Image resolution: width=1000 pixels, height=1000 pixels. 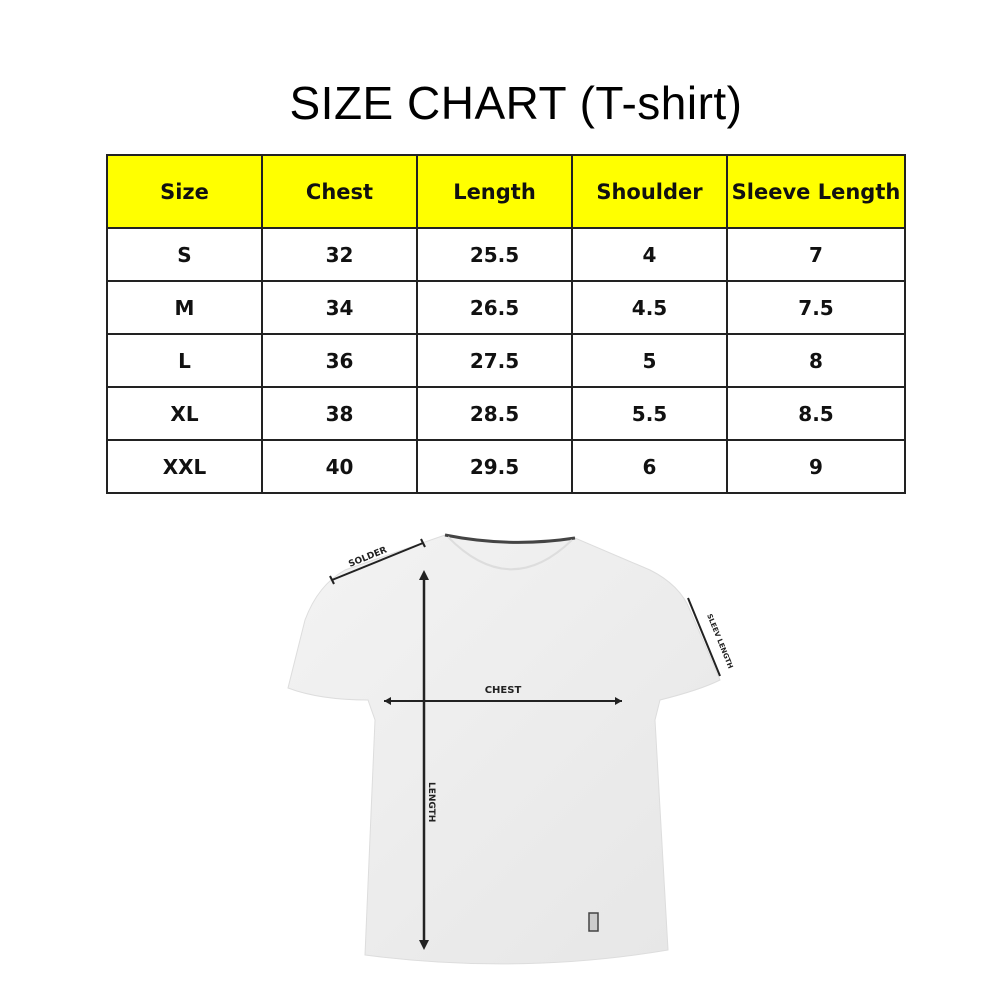 I want to click on table-cell: 25.5, so click(x=494, y=254).